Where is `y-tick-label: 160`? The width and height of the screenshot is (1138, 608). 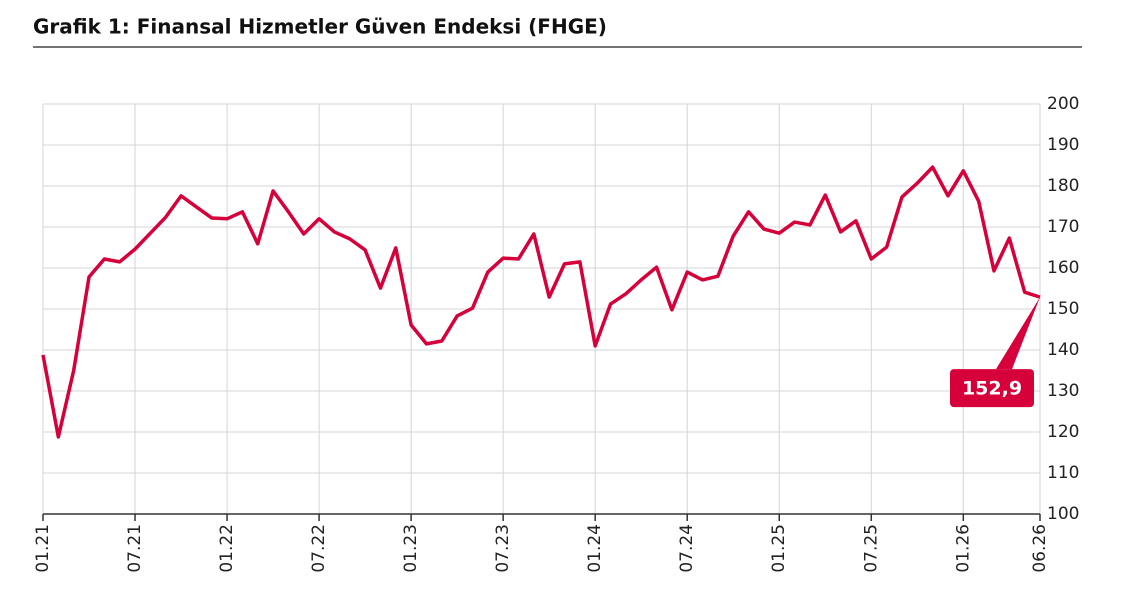 y-tick-label: 160 is located at coordinates (1063, 268).